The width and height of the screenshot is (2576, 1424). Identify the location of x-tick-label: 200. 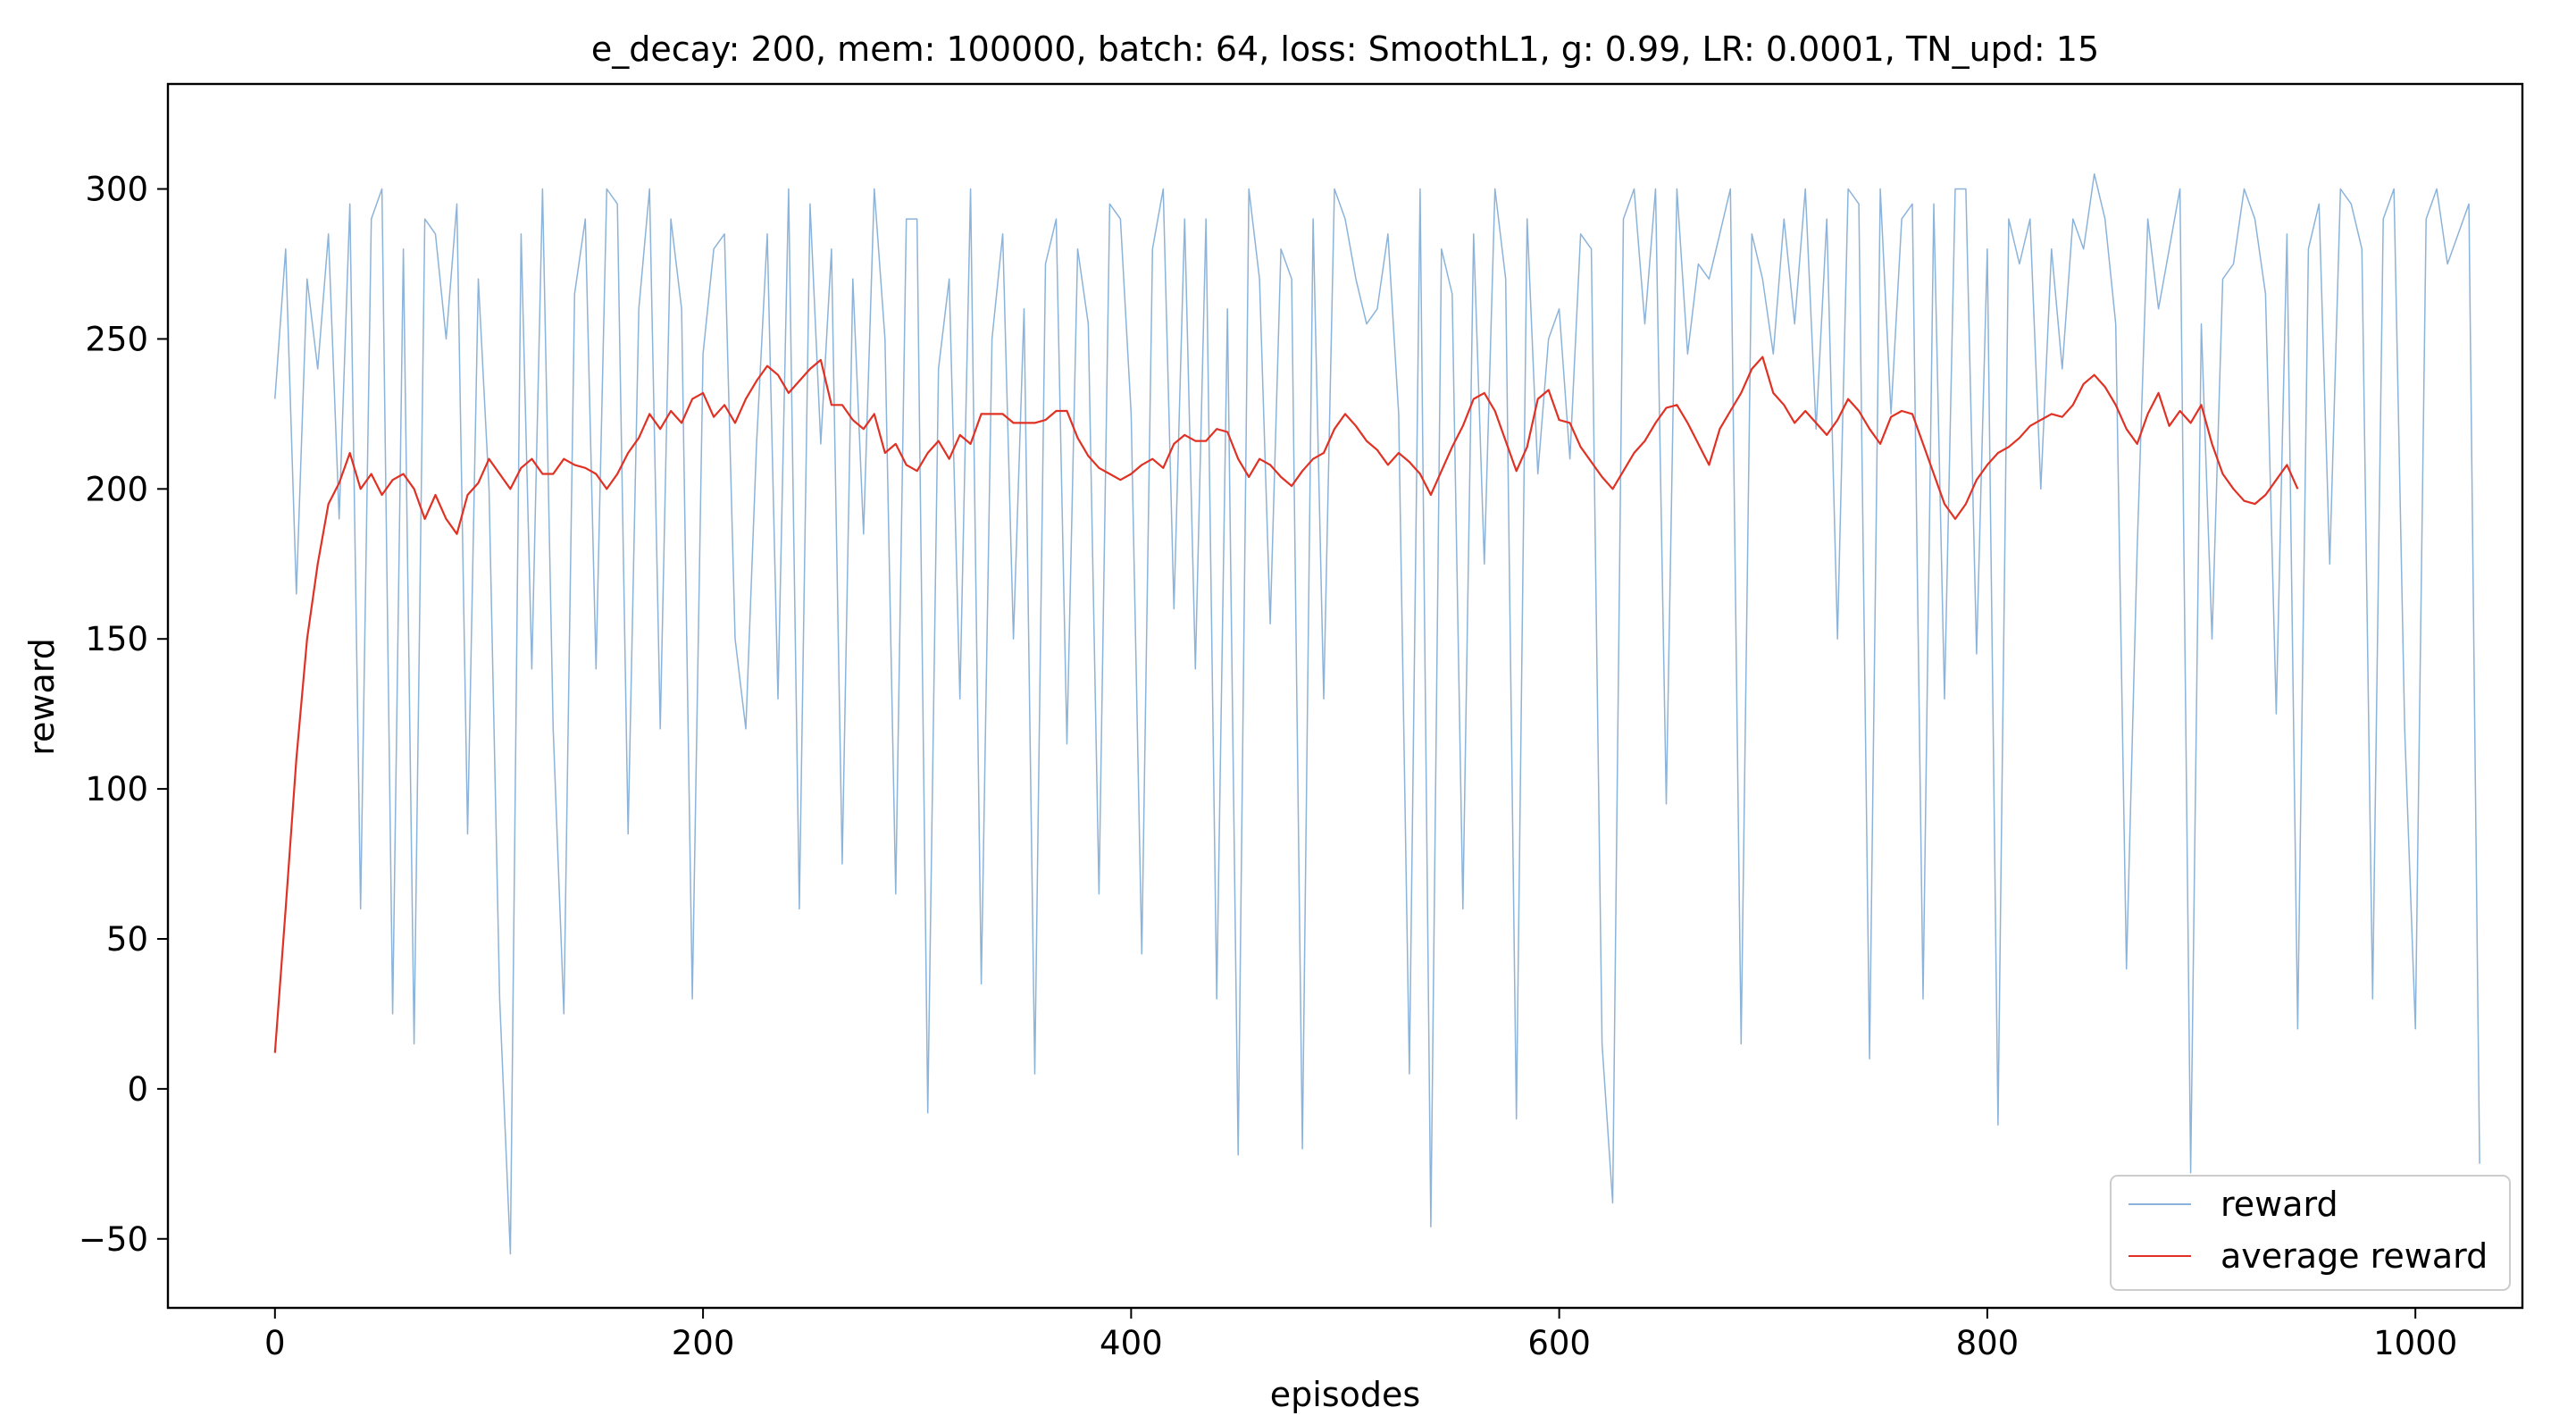
(703, 1343).